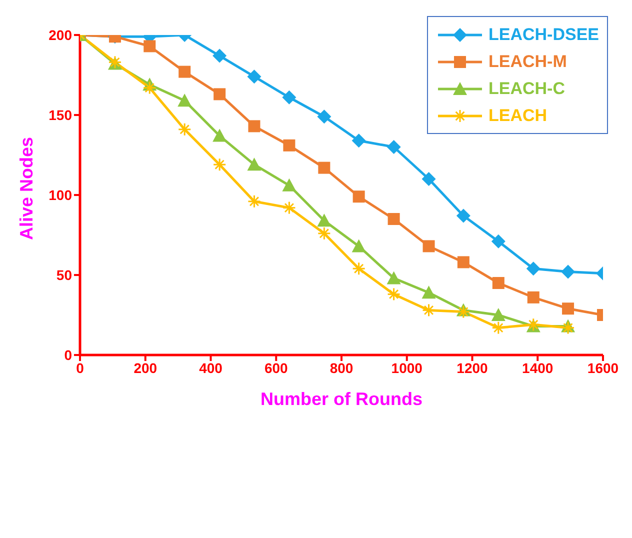  What do you see at coordinates (211, 368) in the screenshot?
I see `x-tick-label: 400` at bounding box center [211, 368].